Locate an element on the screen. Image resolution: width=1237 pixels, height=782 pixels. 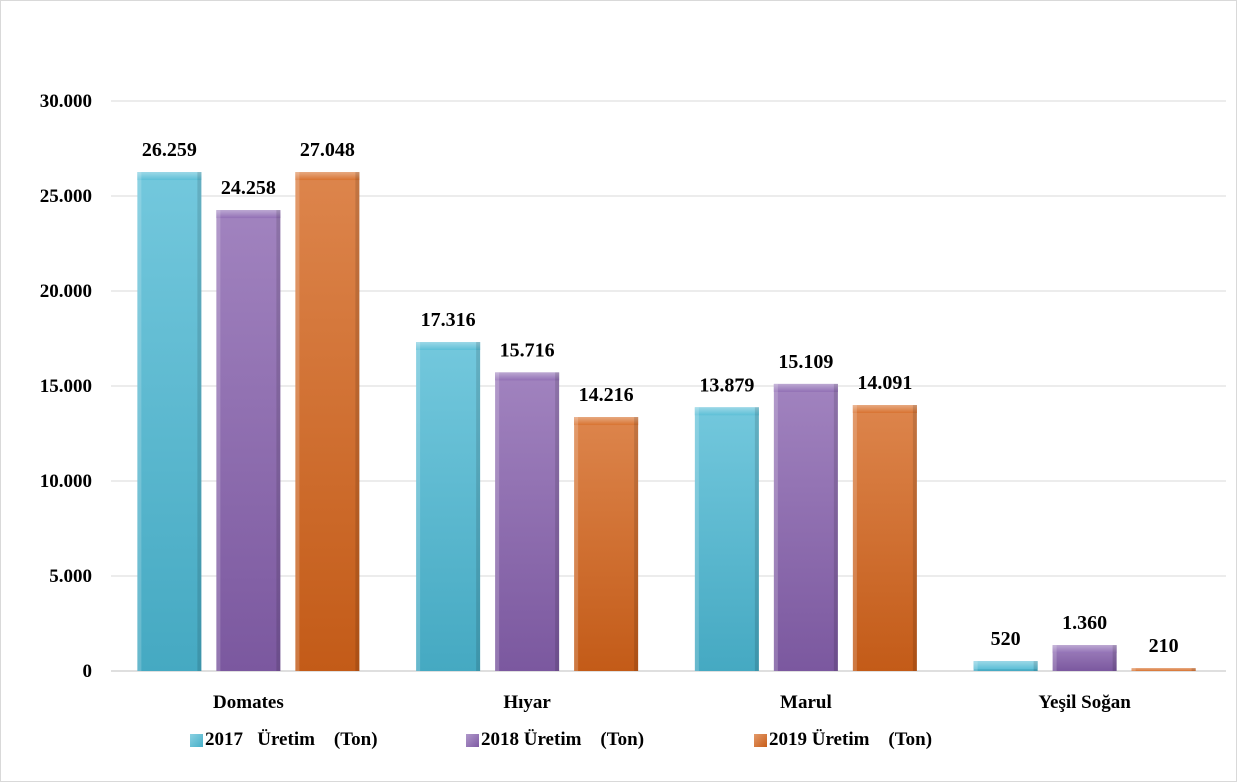
y-tick-label: 20.000 is located at coordinates (66, 291).